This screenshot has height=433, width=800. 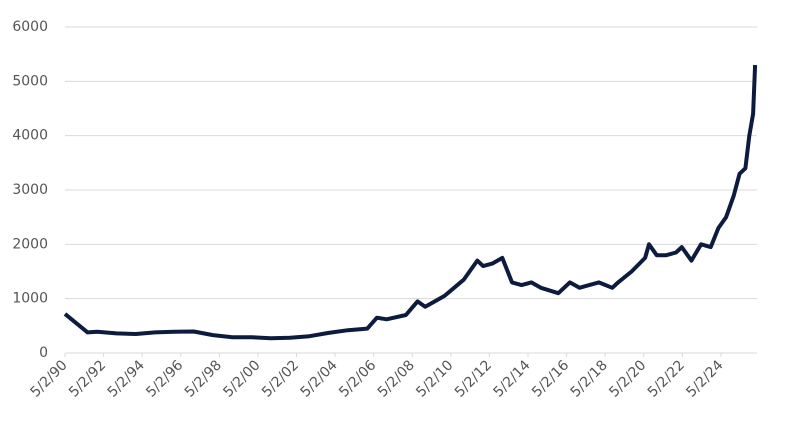 I want to click on y-tick-label: 6000, so click(x=30, y=27).